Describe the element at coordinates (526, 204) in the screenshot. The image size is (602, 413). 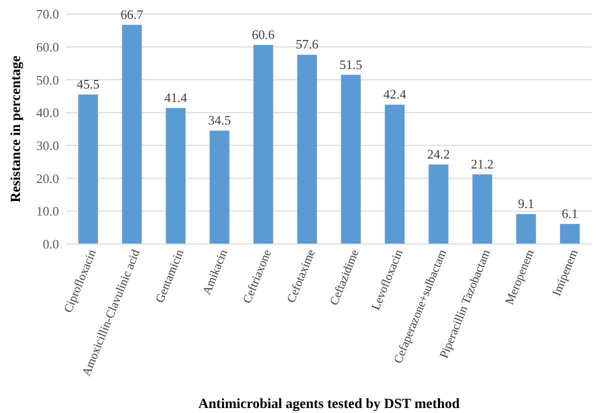
I see `data-label: 9.1` at that location.